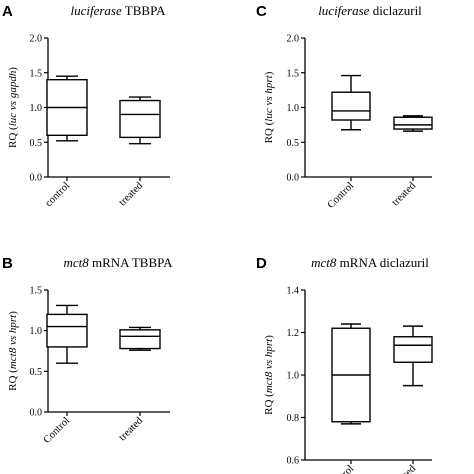  What do you see at coordinates (395, 10) in the screenshot?
I see `title-rest-part: diclazuril` at bounding box center [395, 10].